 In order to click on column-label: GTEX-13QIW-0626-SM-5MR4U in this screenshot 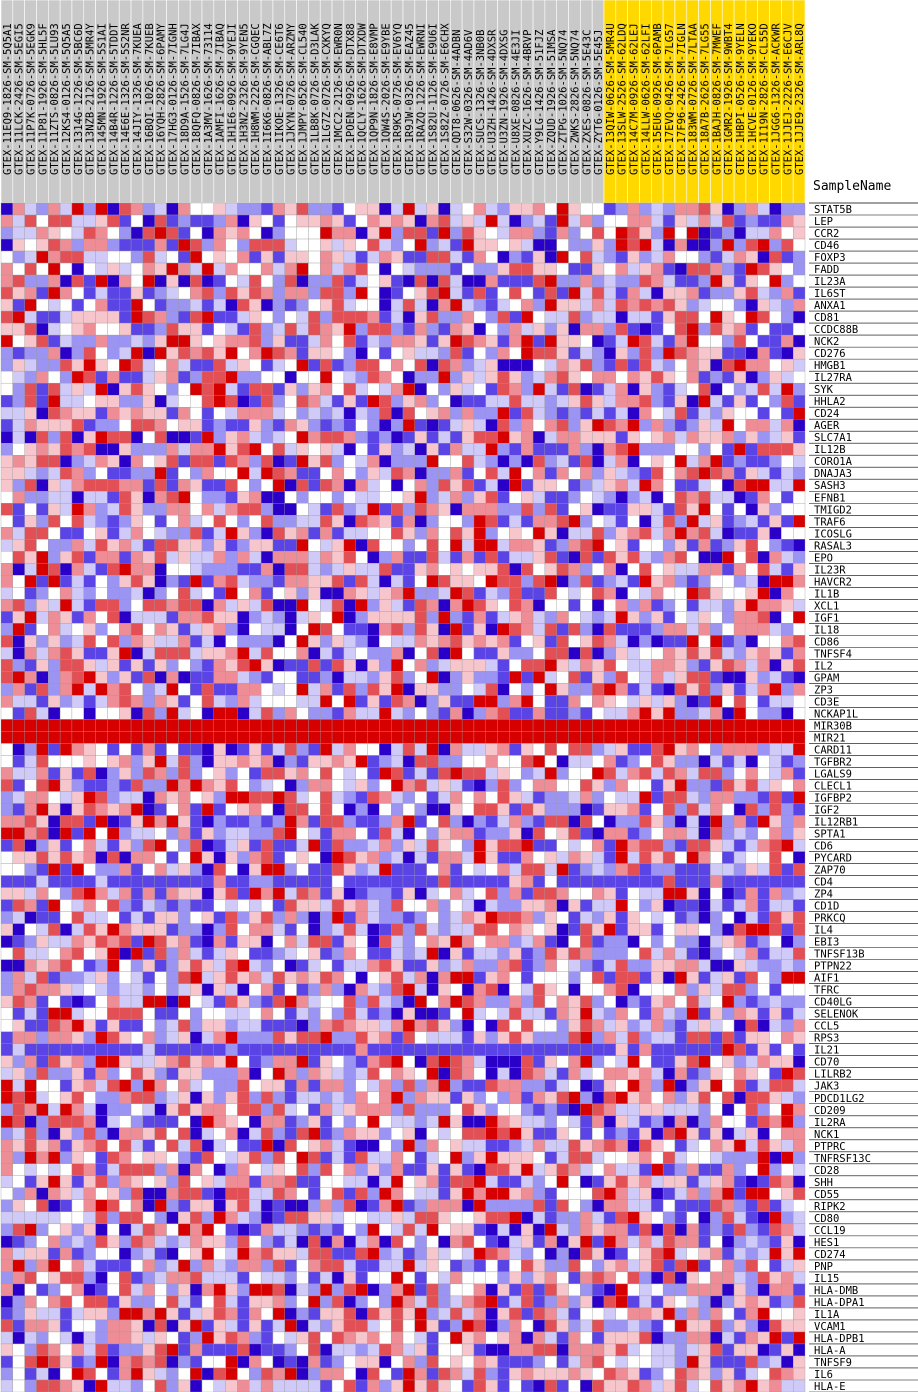, I will do `click(611, 99)`.